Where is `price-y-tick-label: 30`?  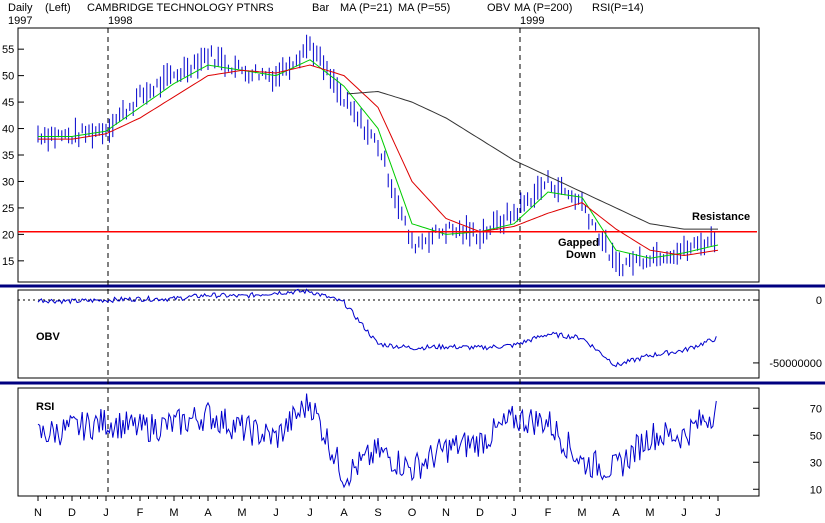
price-y-tick-label: 30 is located at coordinates (8, 182).